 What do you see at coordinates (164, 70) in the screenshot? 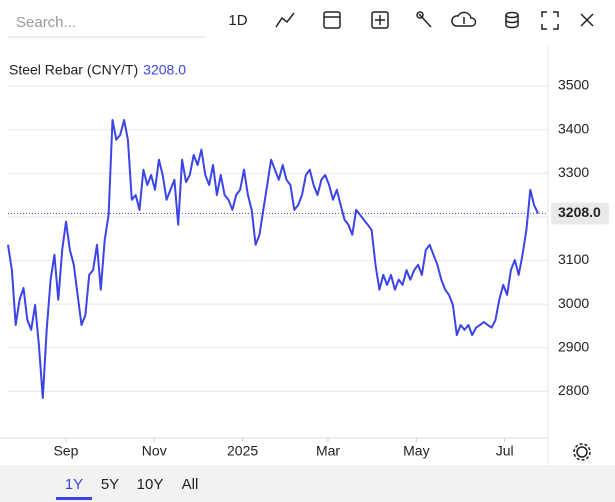
I see `current-value: 3208.0` at bounding box center [164, 70].